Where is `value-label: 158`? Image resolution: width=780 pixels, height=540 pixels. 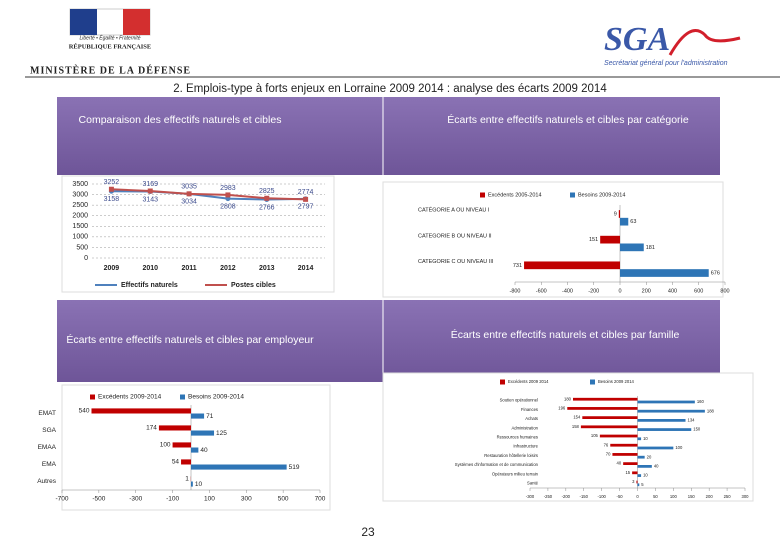
value-label: 158 is located at coordinates (576, 426).